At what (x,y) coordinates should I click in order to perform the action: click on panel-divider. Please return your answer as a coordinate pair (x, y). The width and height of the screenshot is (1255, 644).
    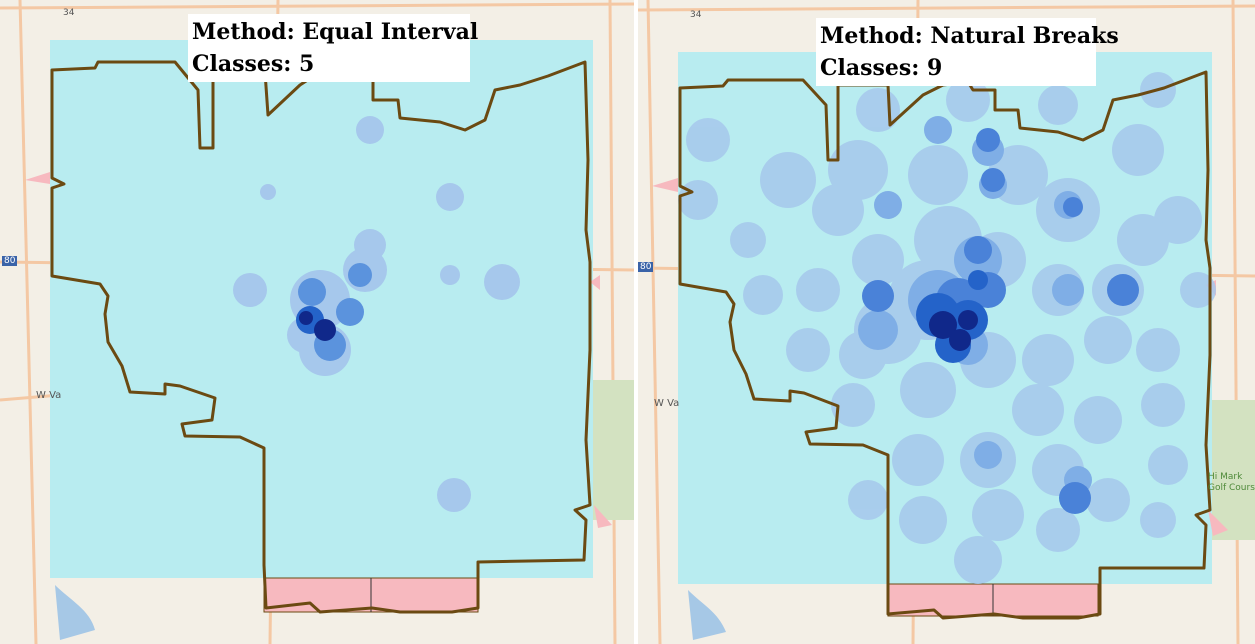
    Looking at the image, I should click on (636, 322).